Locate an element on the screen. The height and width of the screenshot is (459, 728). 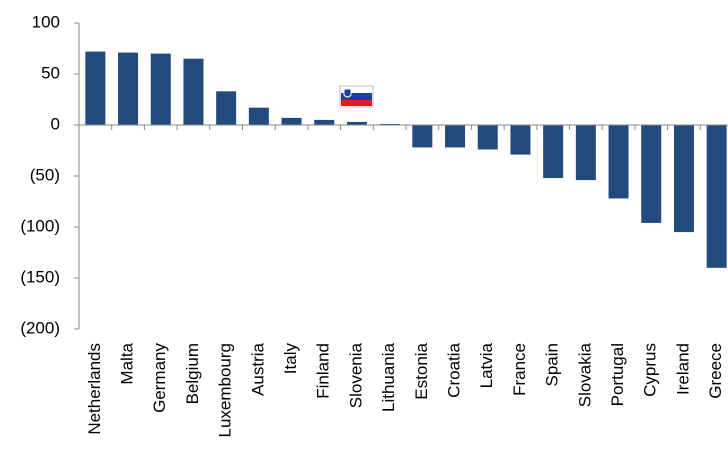
x-tick-label: Luxembourg is located at coordinates (225, 390).